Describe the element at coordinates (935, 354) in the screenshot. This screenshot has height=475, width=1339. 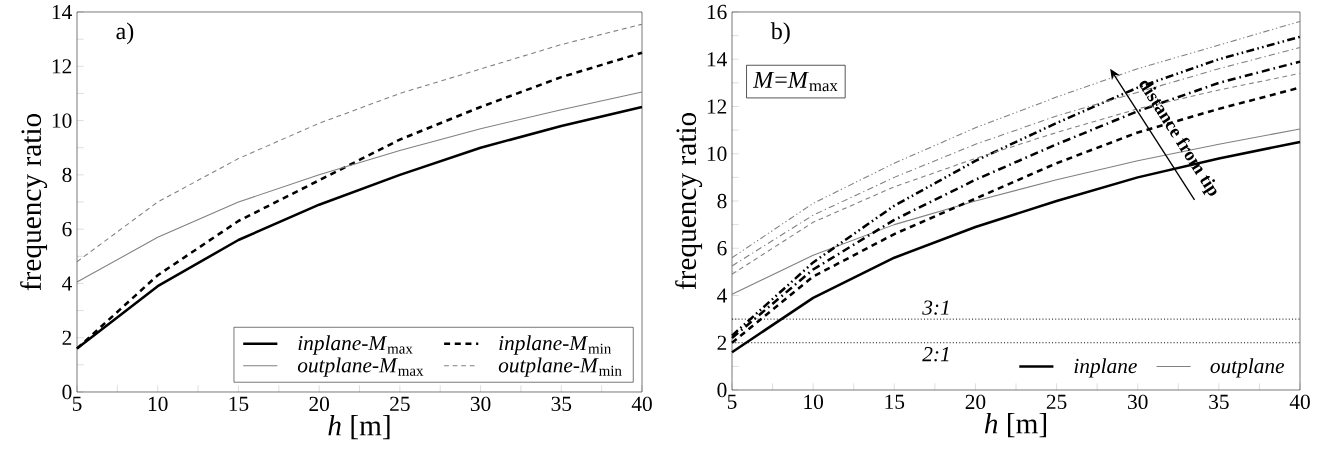
I see `ref-line-label: 2:1` at that location.